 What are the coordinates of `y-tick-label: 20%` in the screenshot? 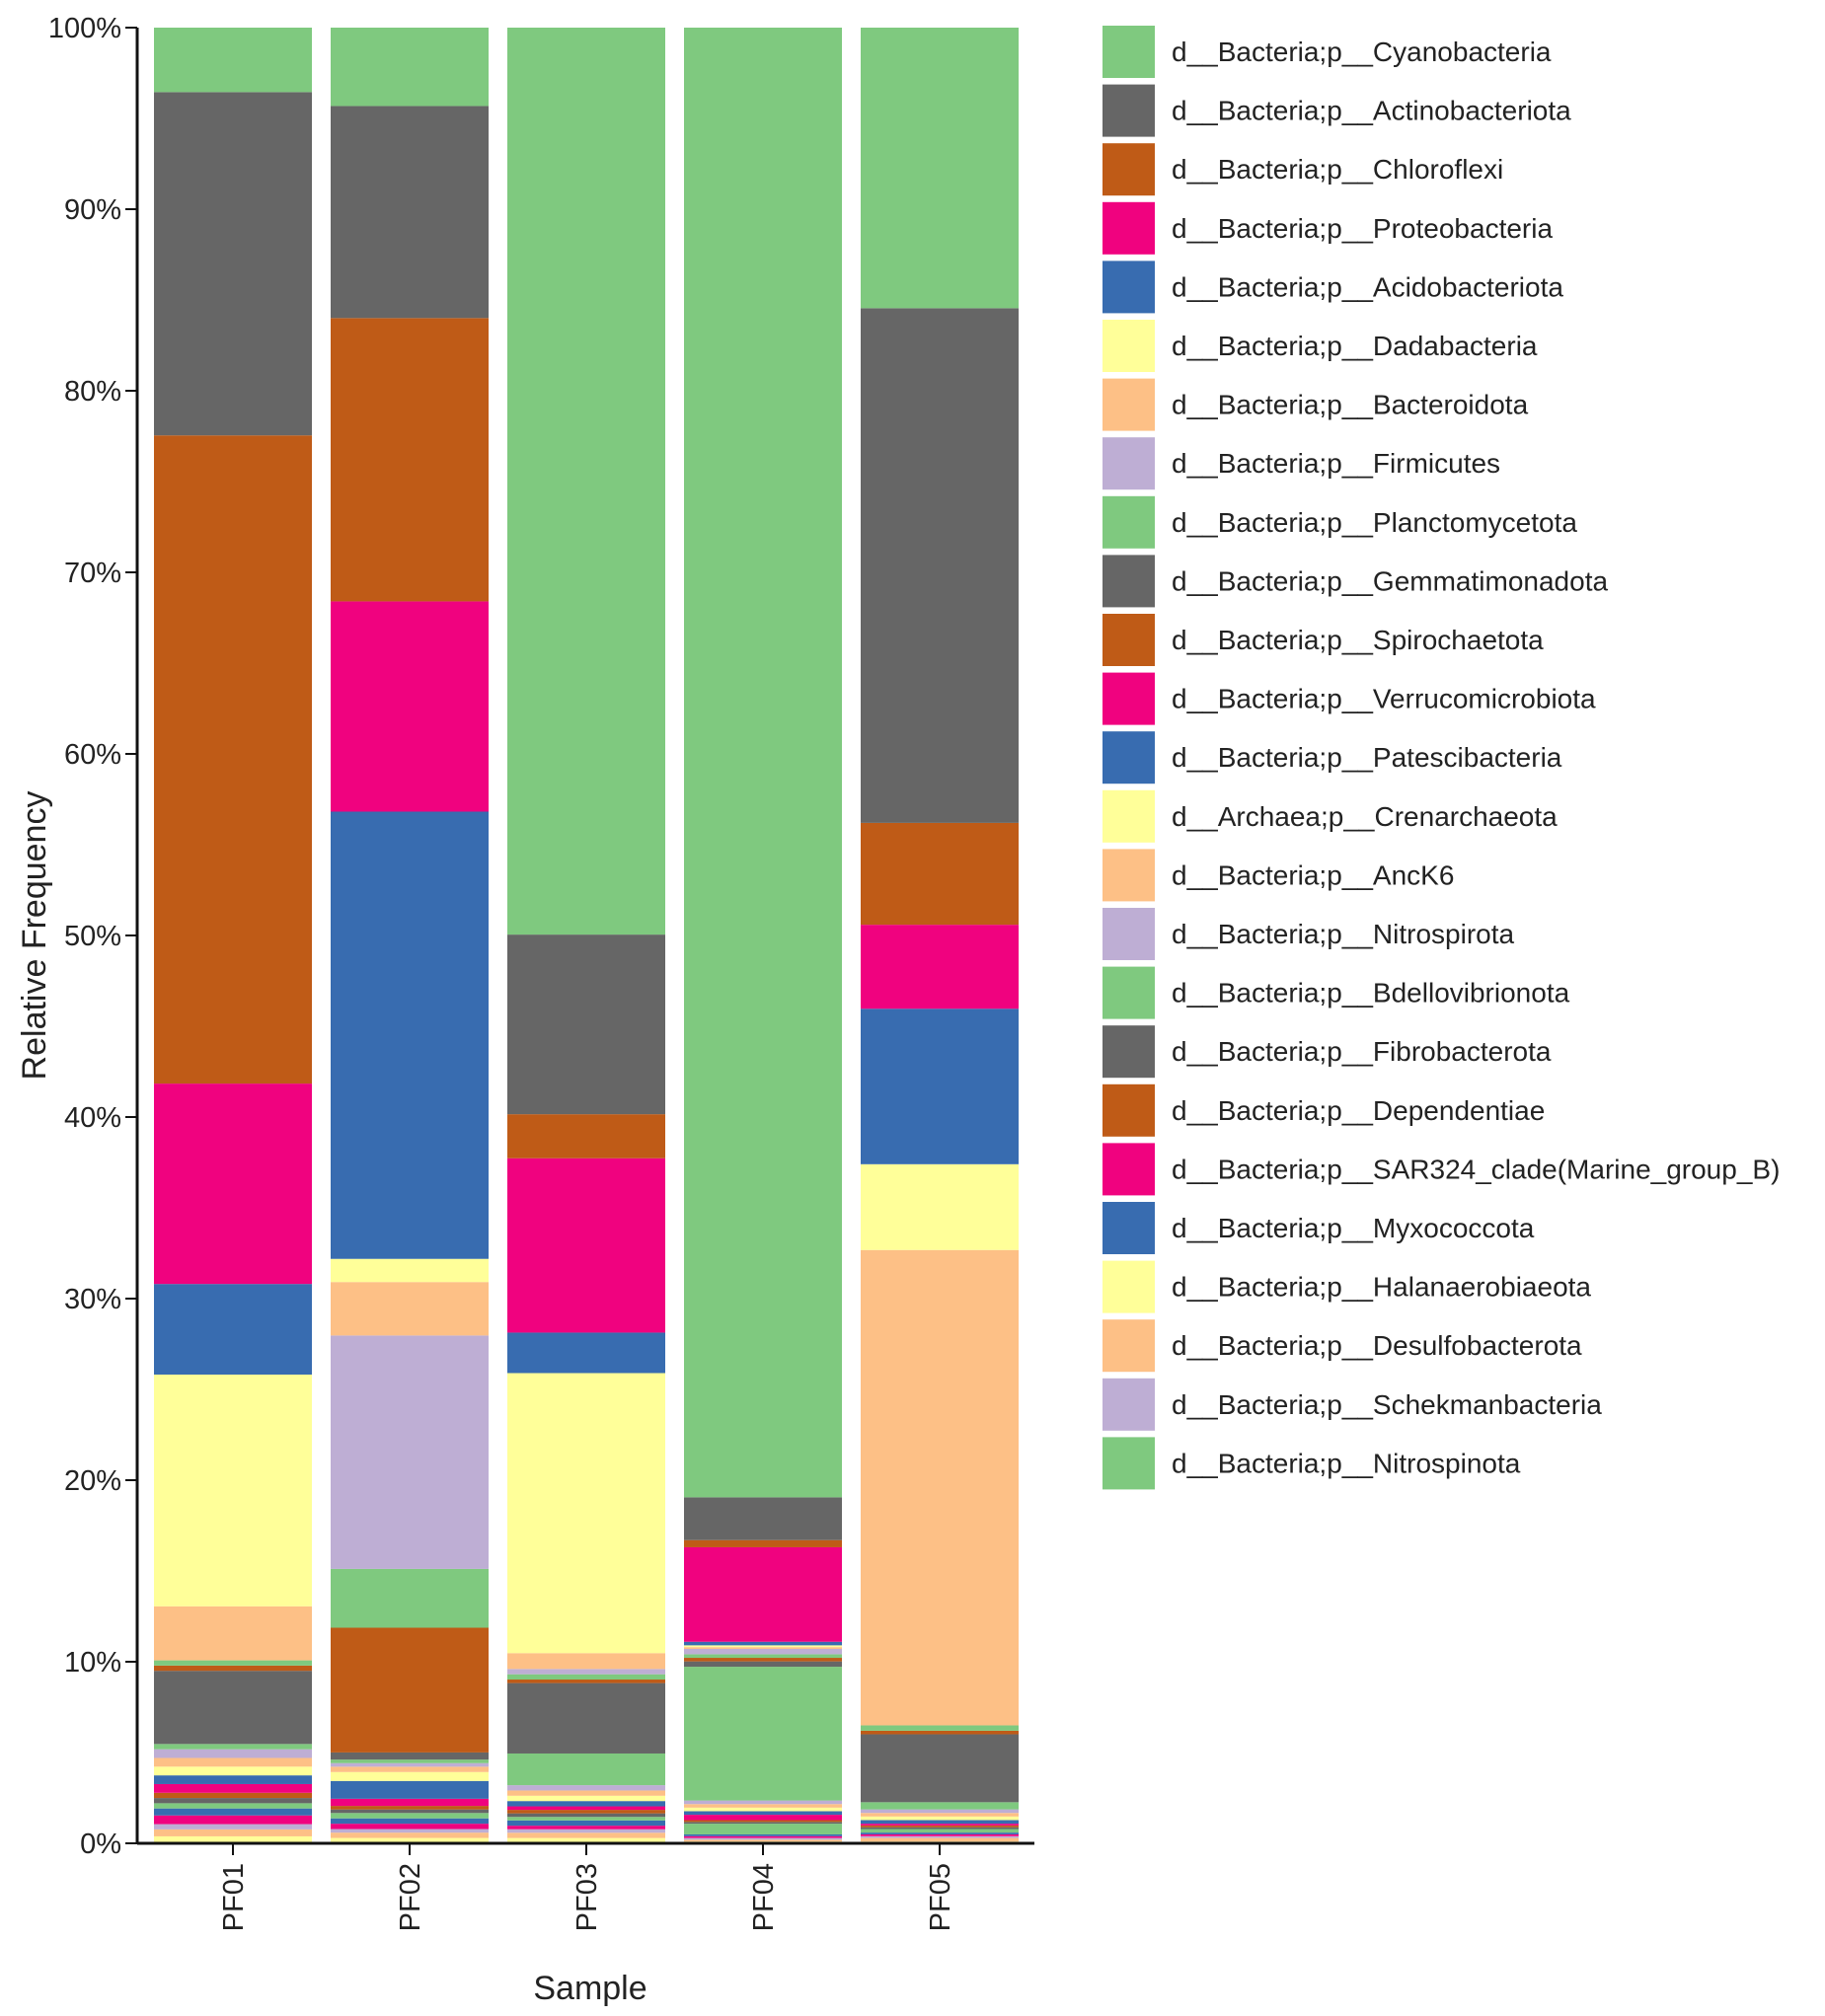 It's located at (93, 1481).